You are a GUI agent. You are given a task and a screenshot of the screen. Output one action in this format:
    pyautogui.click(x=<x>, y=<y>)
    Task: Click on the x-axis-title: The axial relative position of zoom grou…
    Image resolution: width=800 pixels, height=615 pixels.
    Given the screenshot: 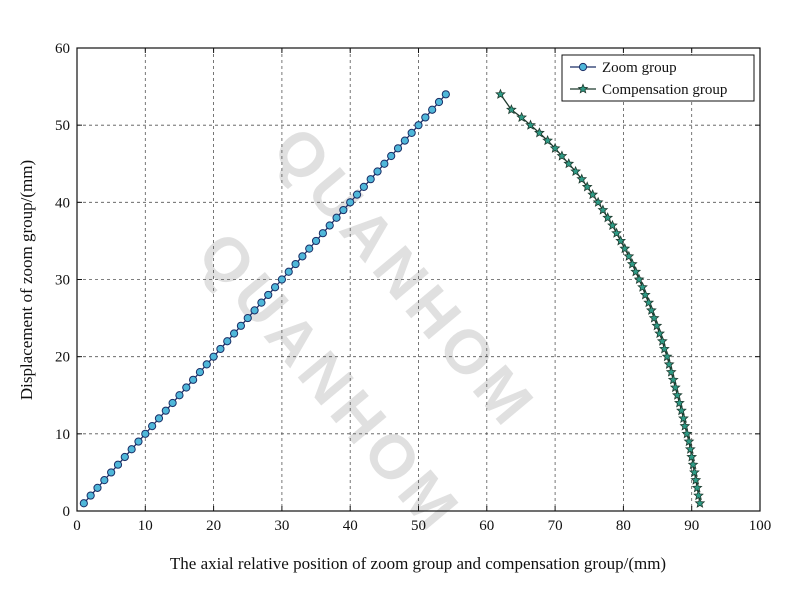 What is the action you would take?
    pyautogui.click(x=418, y=563)
    